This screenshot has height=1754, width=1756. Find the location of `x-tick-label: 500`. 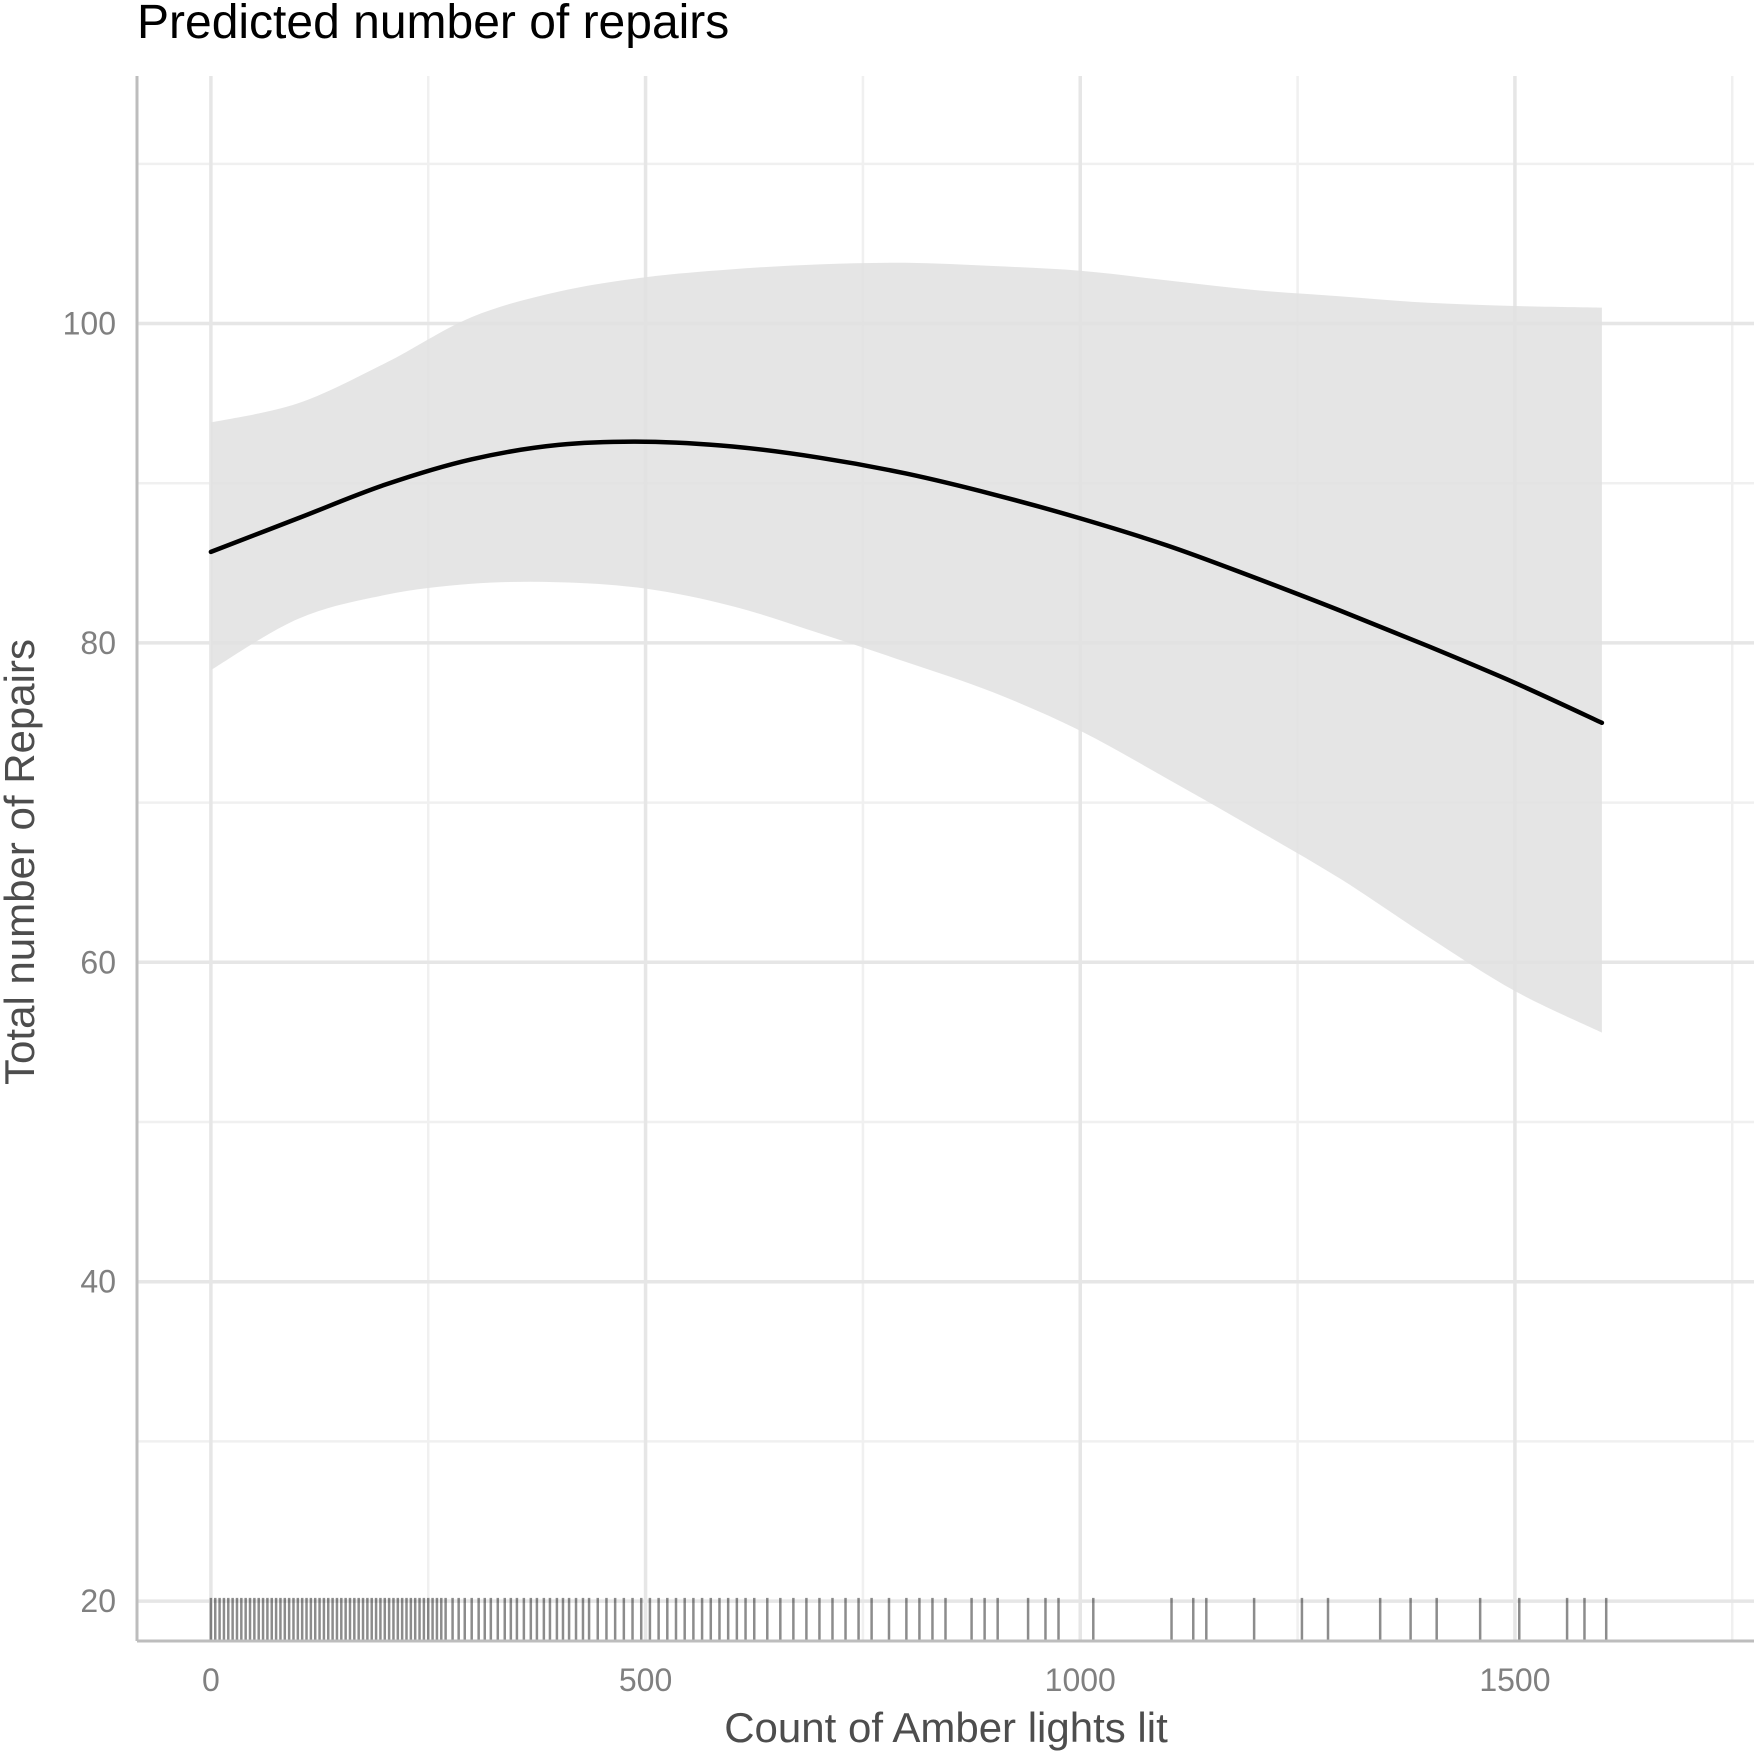

x-tick-label: 500 is located at coordinates (645, 1680).